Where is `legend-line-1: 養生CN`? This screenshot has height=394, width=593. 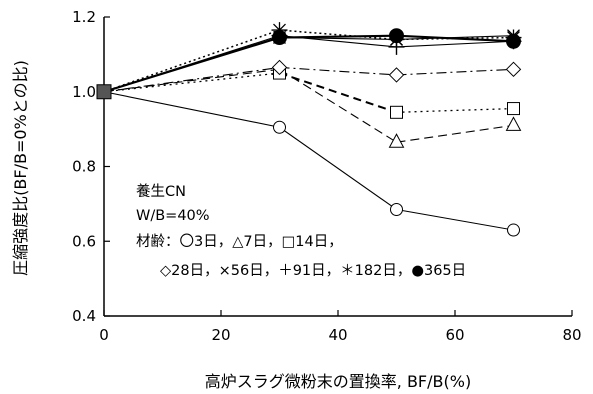
legend-line-1: 養生CN is located at coordinates (161, 191).